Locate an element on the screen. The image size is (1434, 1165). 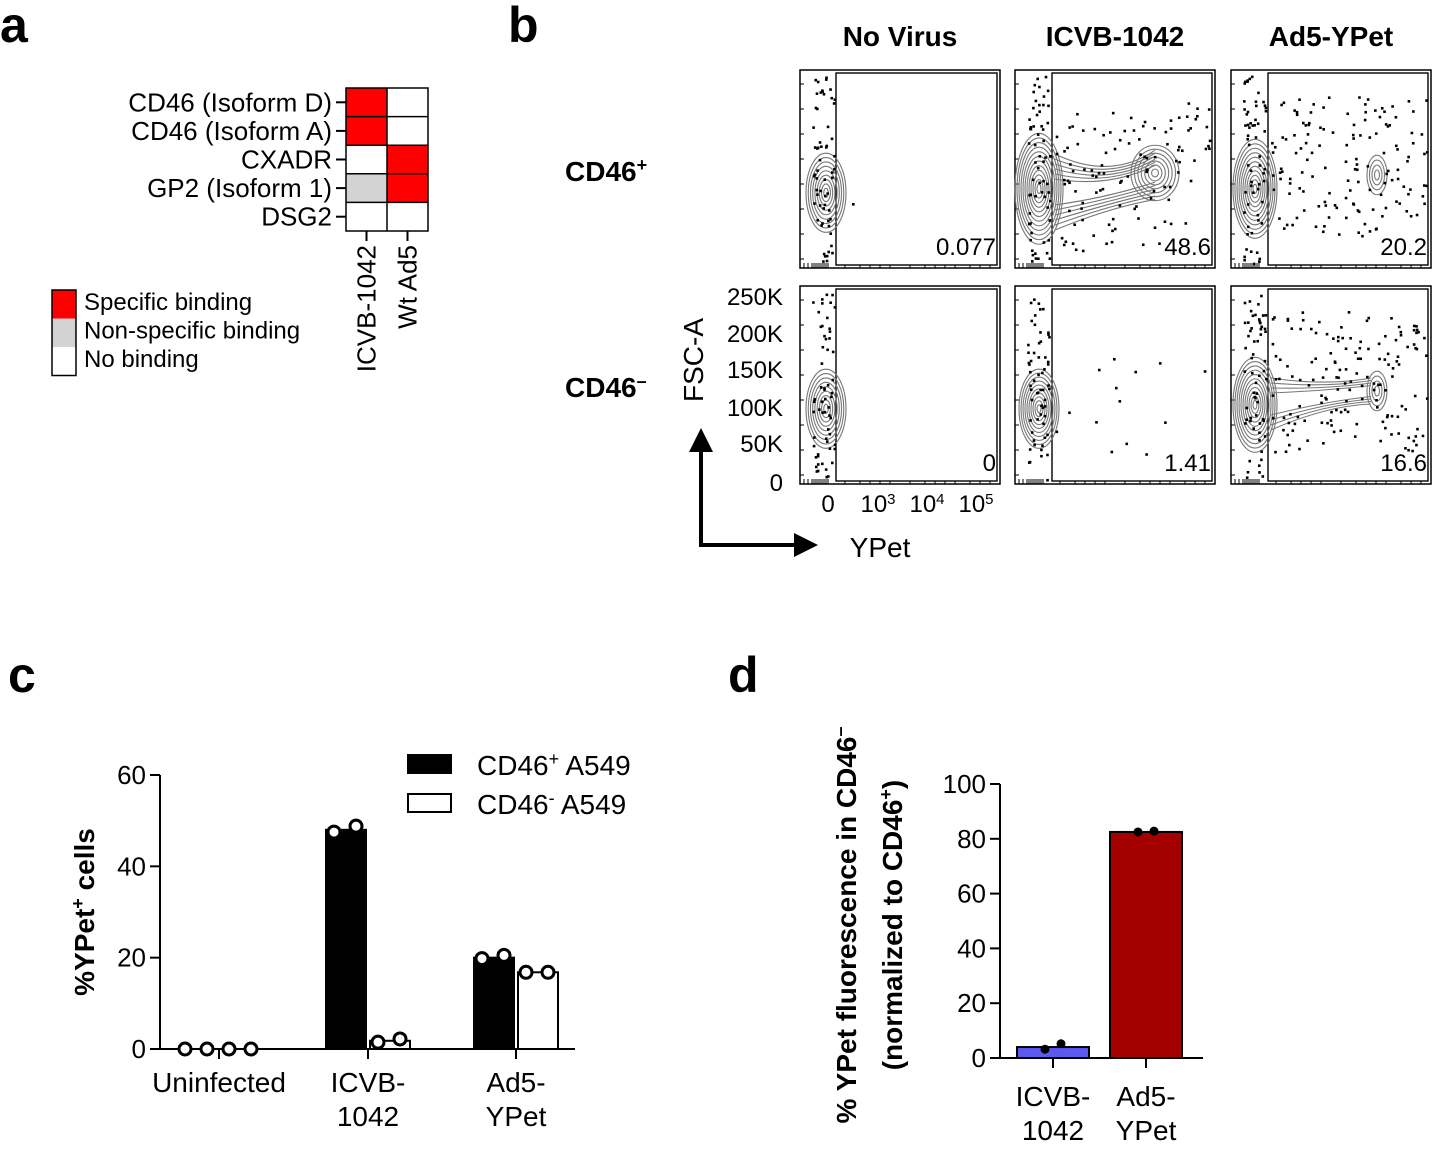
flow-y-tick-label: 200K is located at coordinates (755, 334).